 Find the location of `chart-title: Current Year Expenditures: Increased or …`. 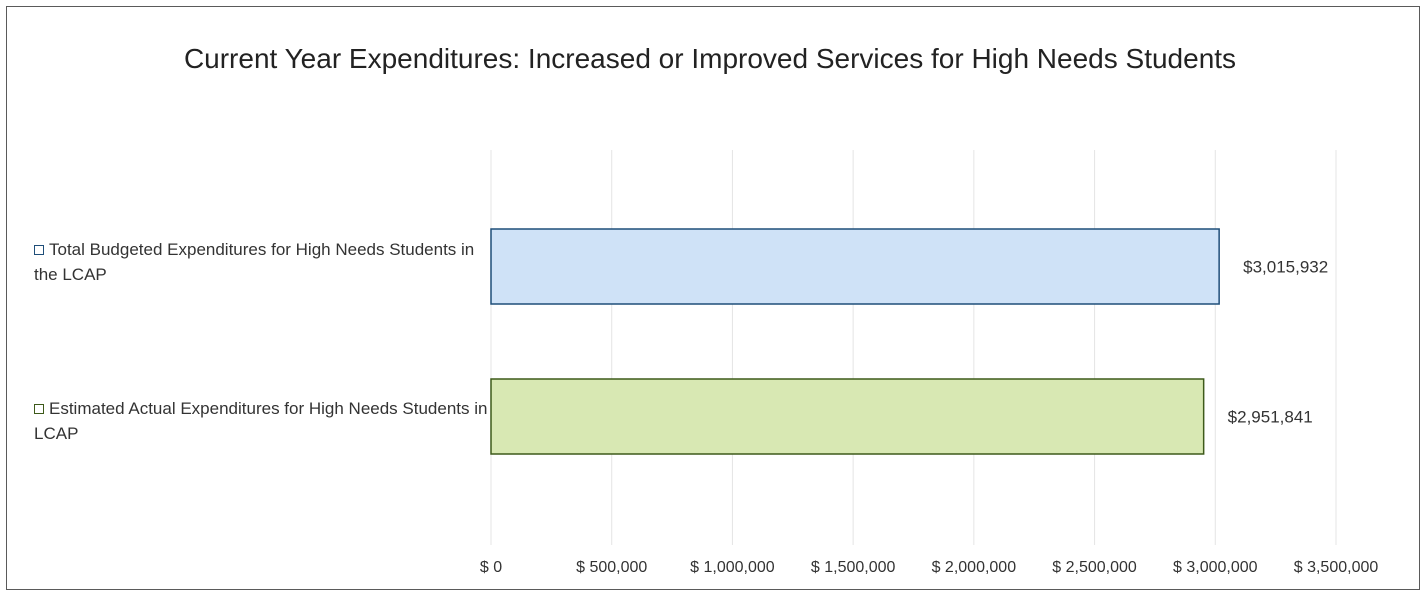

chart-title: Current Year Expenditures: Increased or … is located at coordinates (710, 58).